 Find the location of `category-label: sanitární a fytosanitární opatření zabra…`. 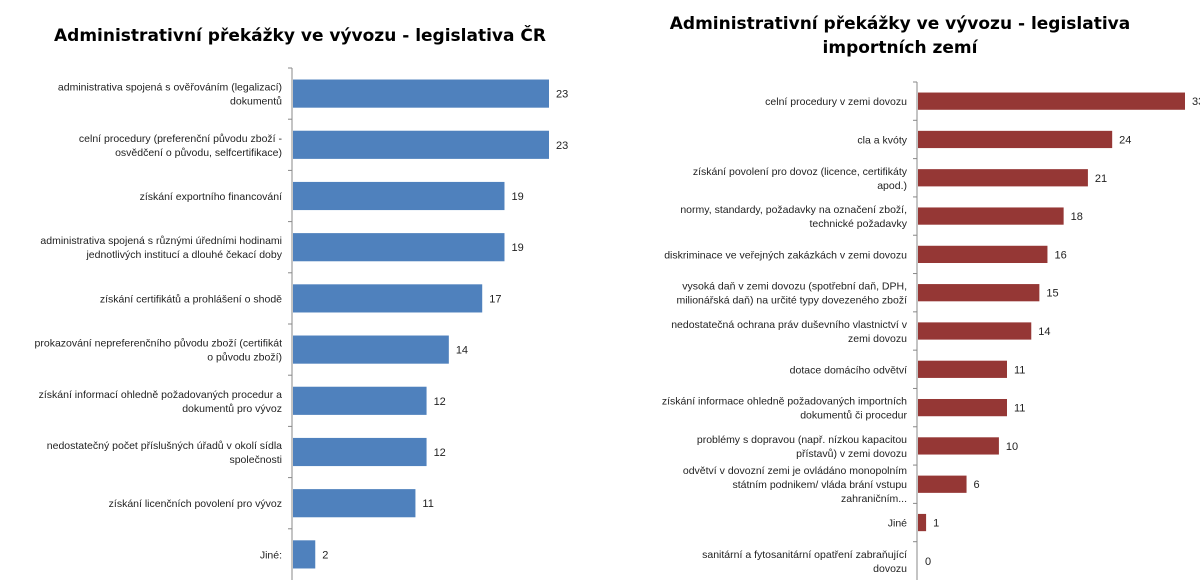

category-label: sanitární a fytosanitární opatření zabra… is located at coordinates (804, 562).